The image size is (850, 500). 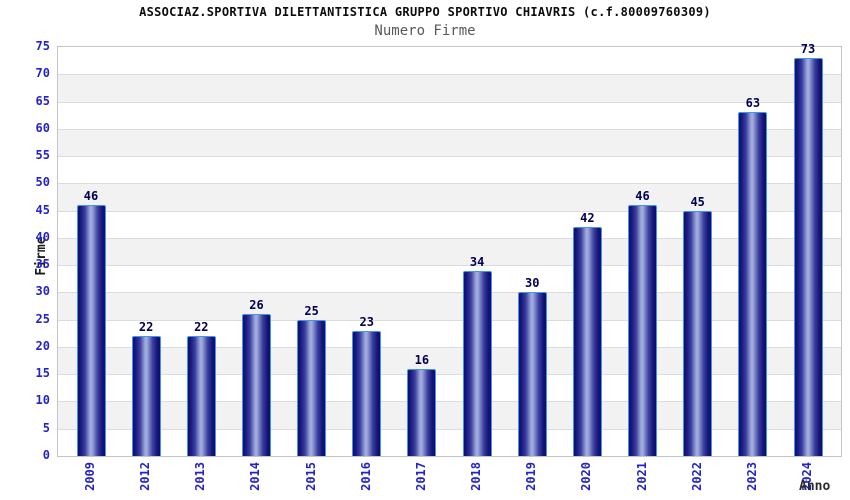 I want to click on x-tick-label: 2023, so click(x=751, y=476).